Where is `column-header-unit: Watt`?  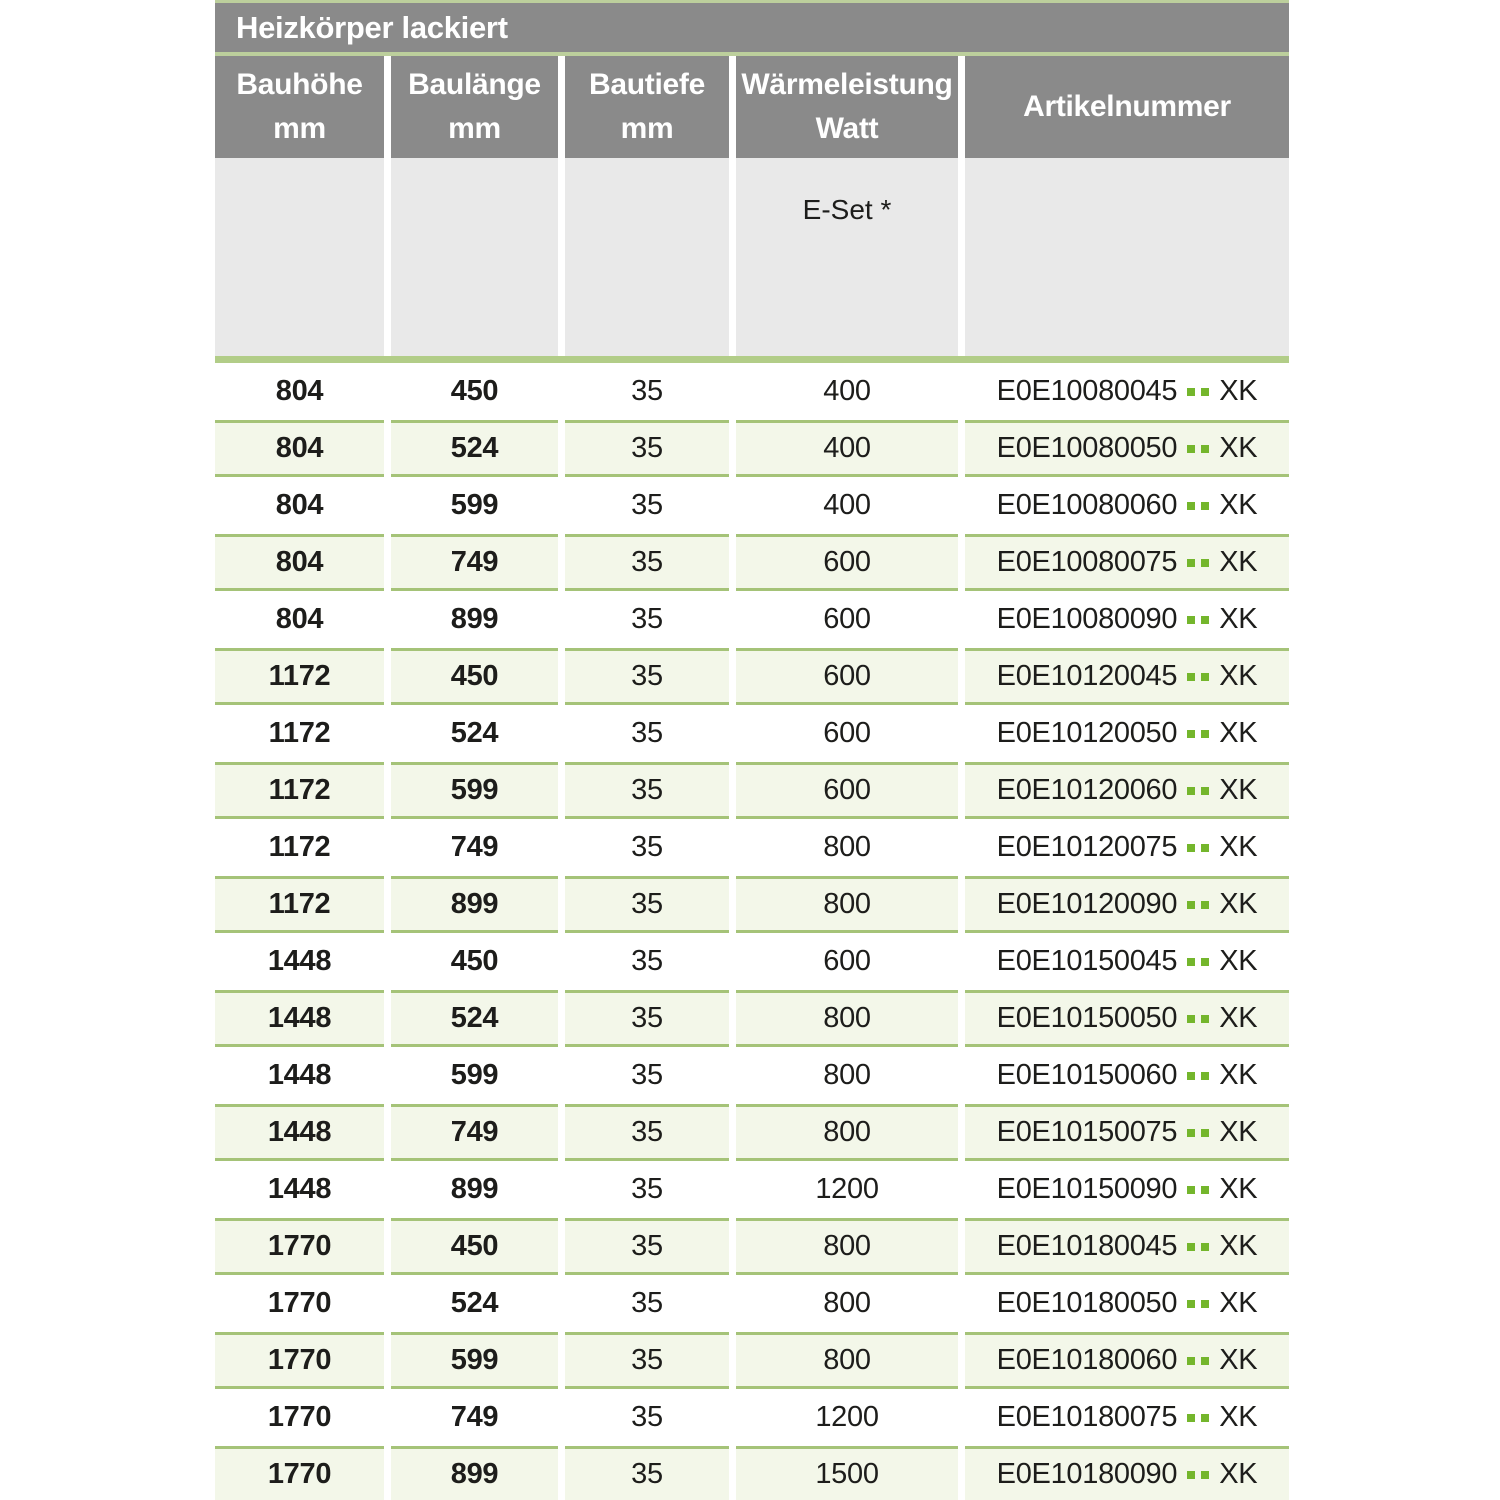 column-header-unit: Watt is located at coordinates (847, 128).